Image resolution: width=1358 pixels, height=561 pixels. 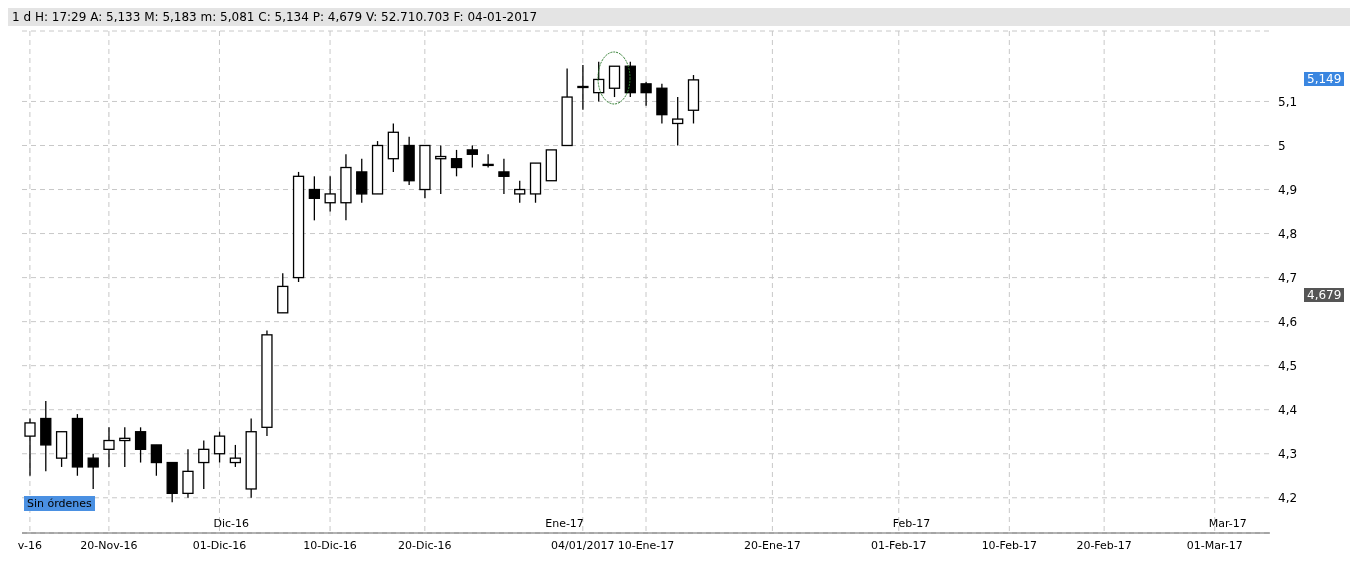 What do you see at coordinates (1214, 545) in the screenshot?
I see `x-tick-label: 01-Mar-17` at bounding box center [1214, 545].